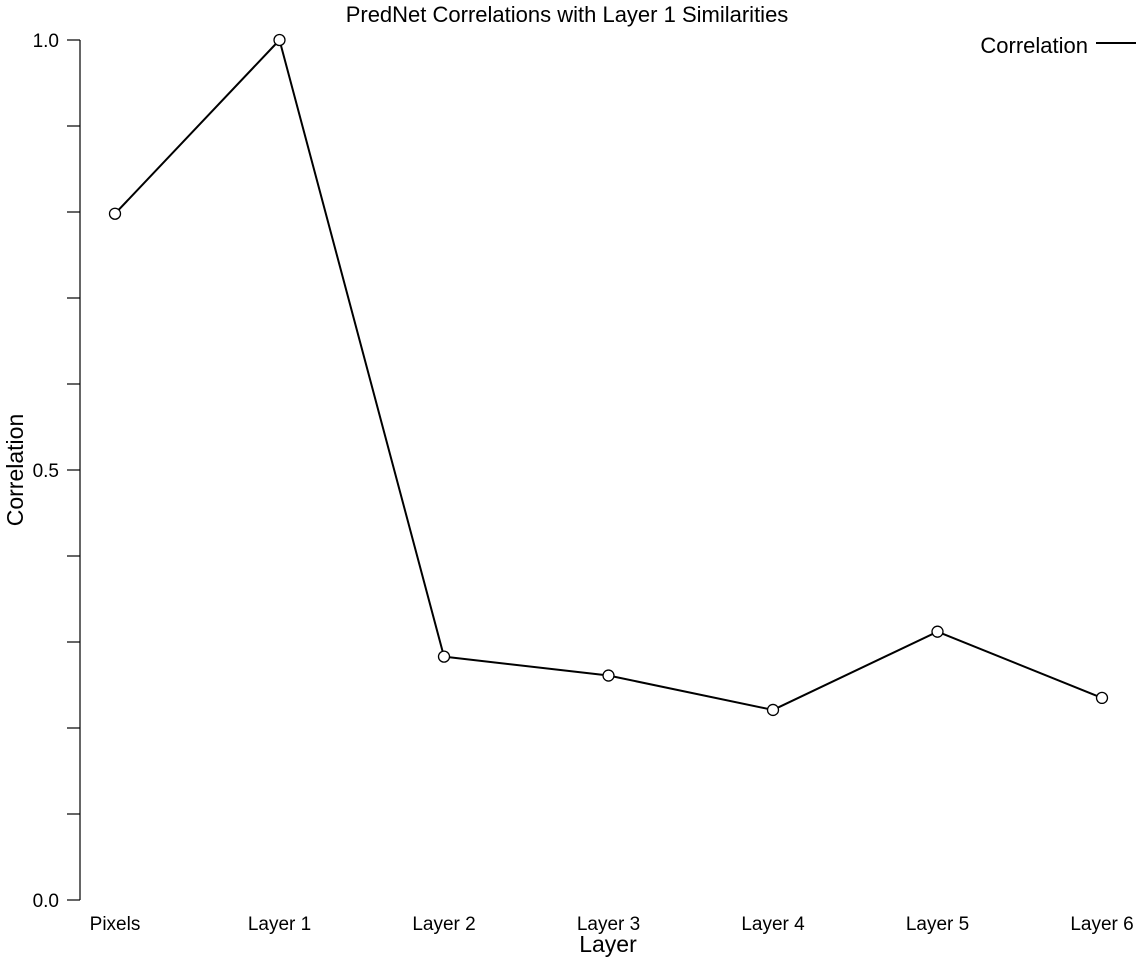 The image size is (1136, 961). I want to click on y-tick-label: 0.5, so click(46, 471).